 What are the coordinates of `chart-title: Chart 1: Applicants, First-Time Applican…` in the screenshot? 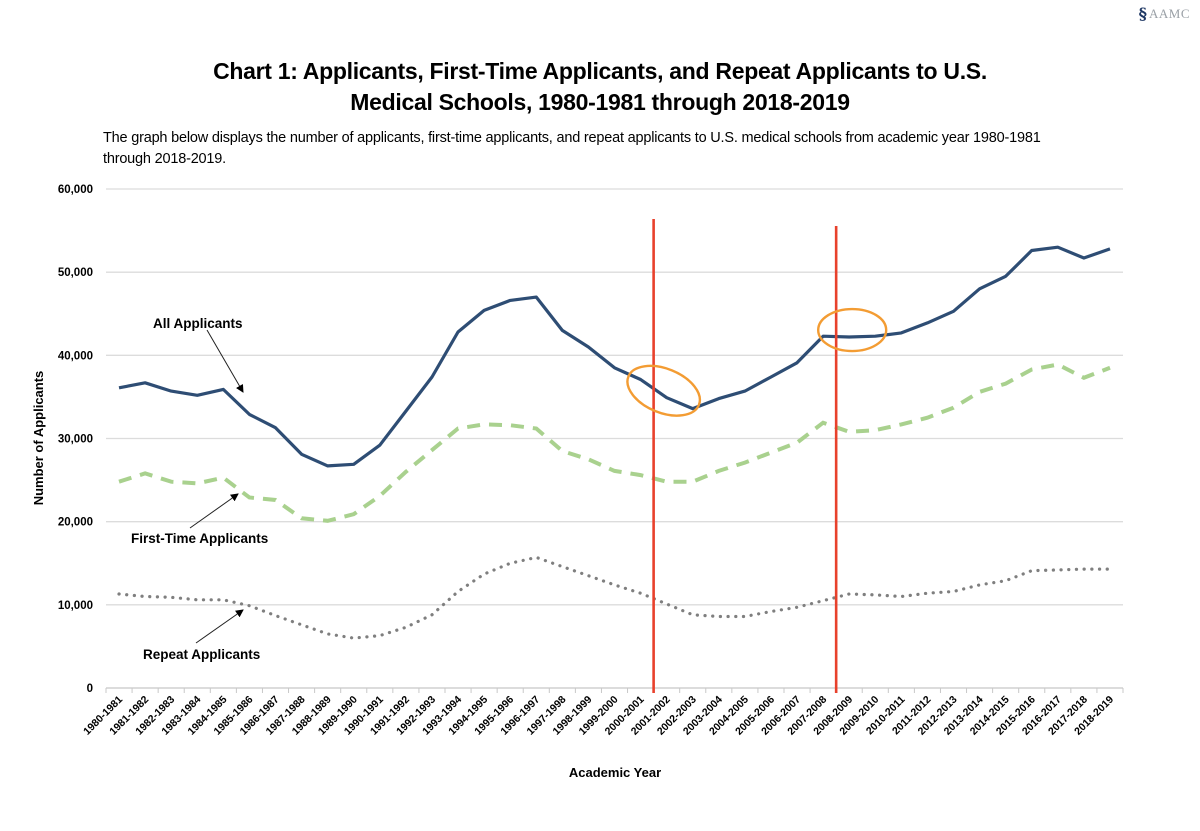 It's located at (600, 87).